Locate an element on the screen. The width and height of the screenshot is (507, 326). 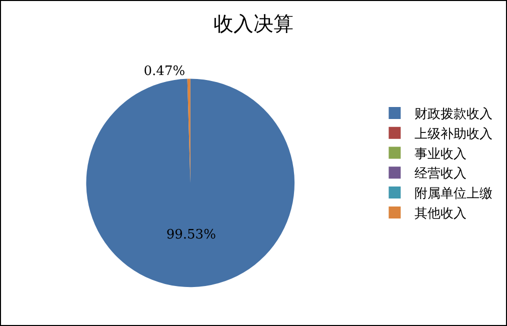
data-label: 0.47% is located at coordinates (165, 71).